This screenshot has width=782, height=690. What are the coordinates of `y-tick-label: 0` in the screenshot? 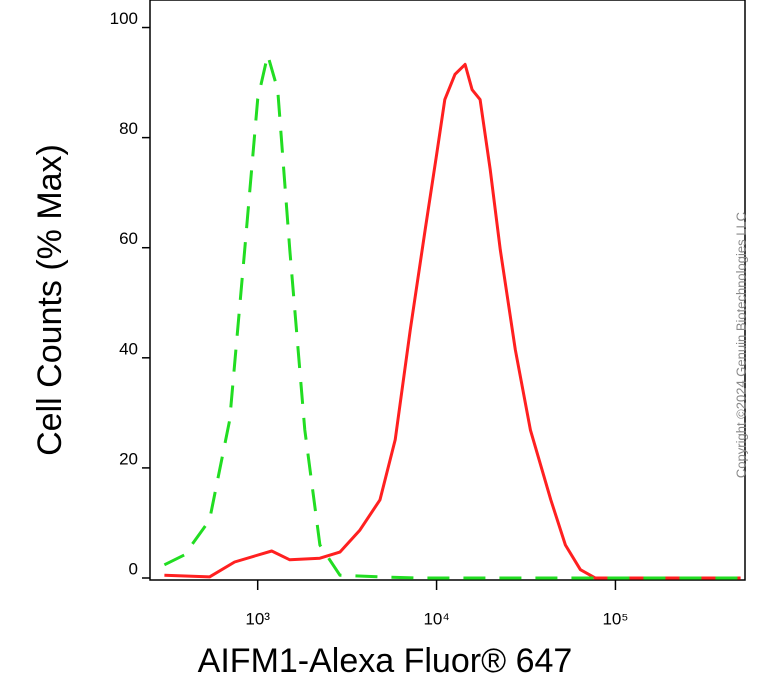 It's located at (133, 568).